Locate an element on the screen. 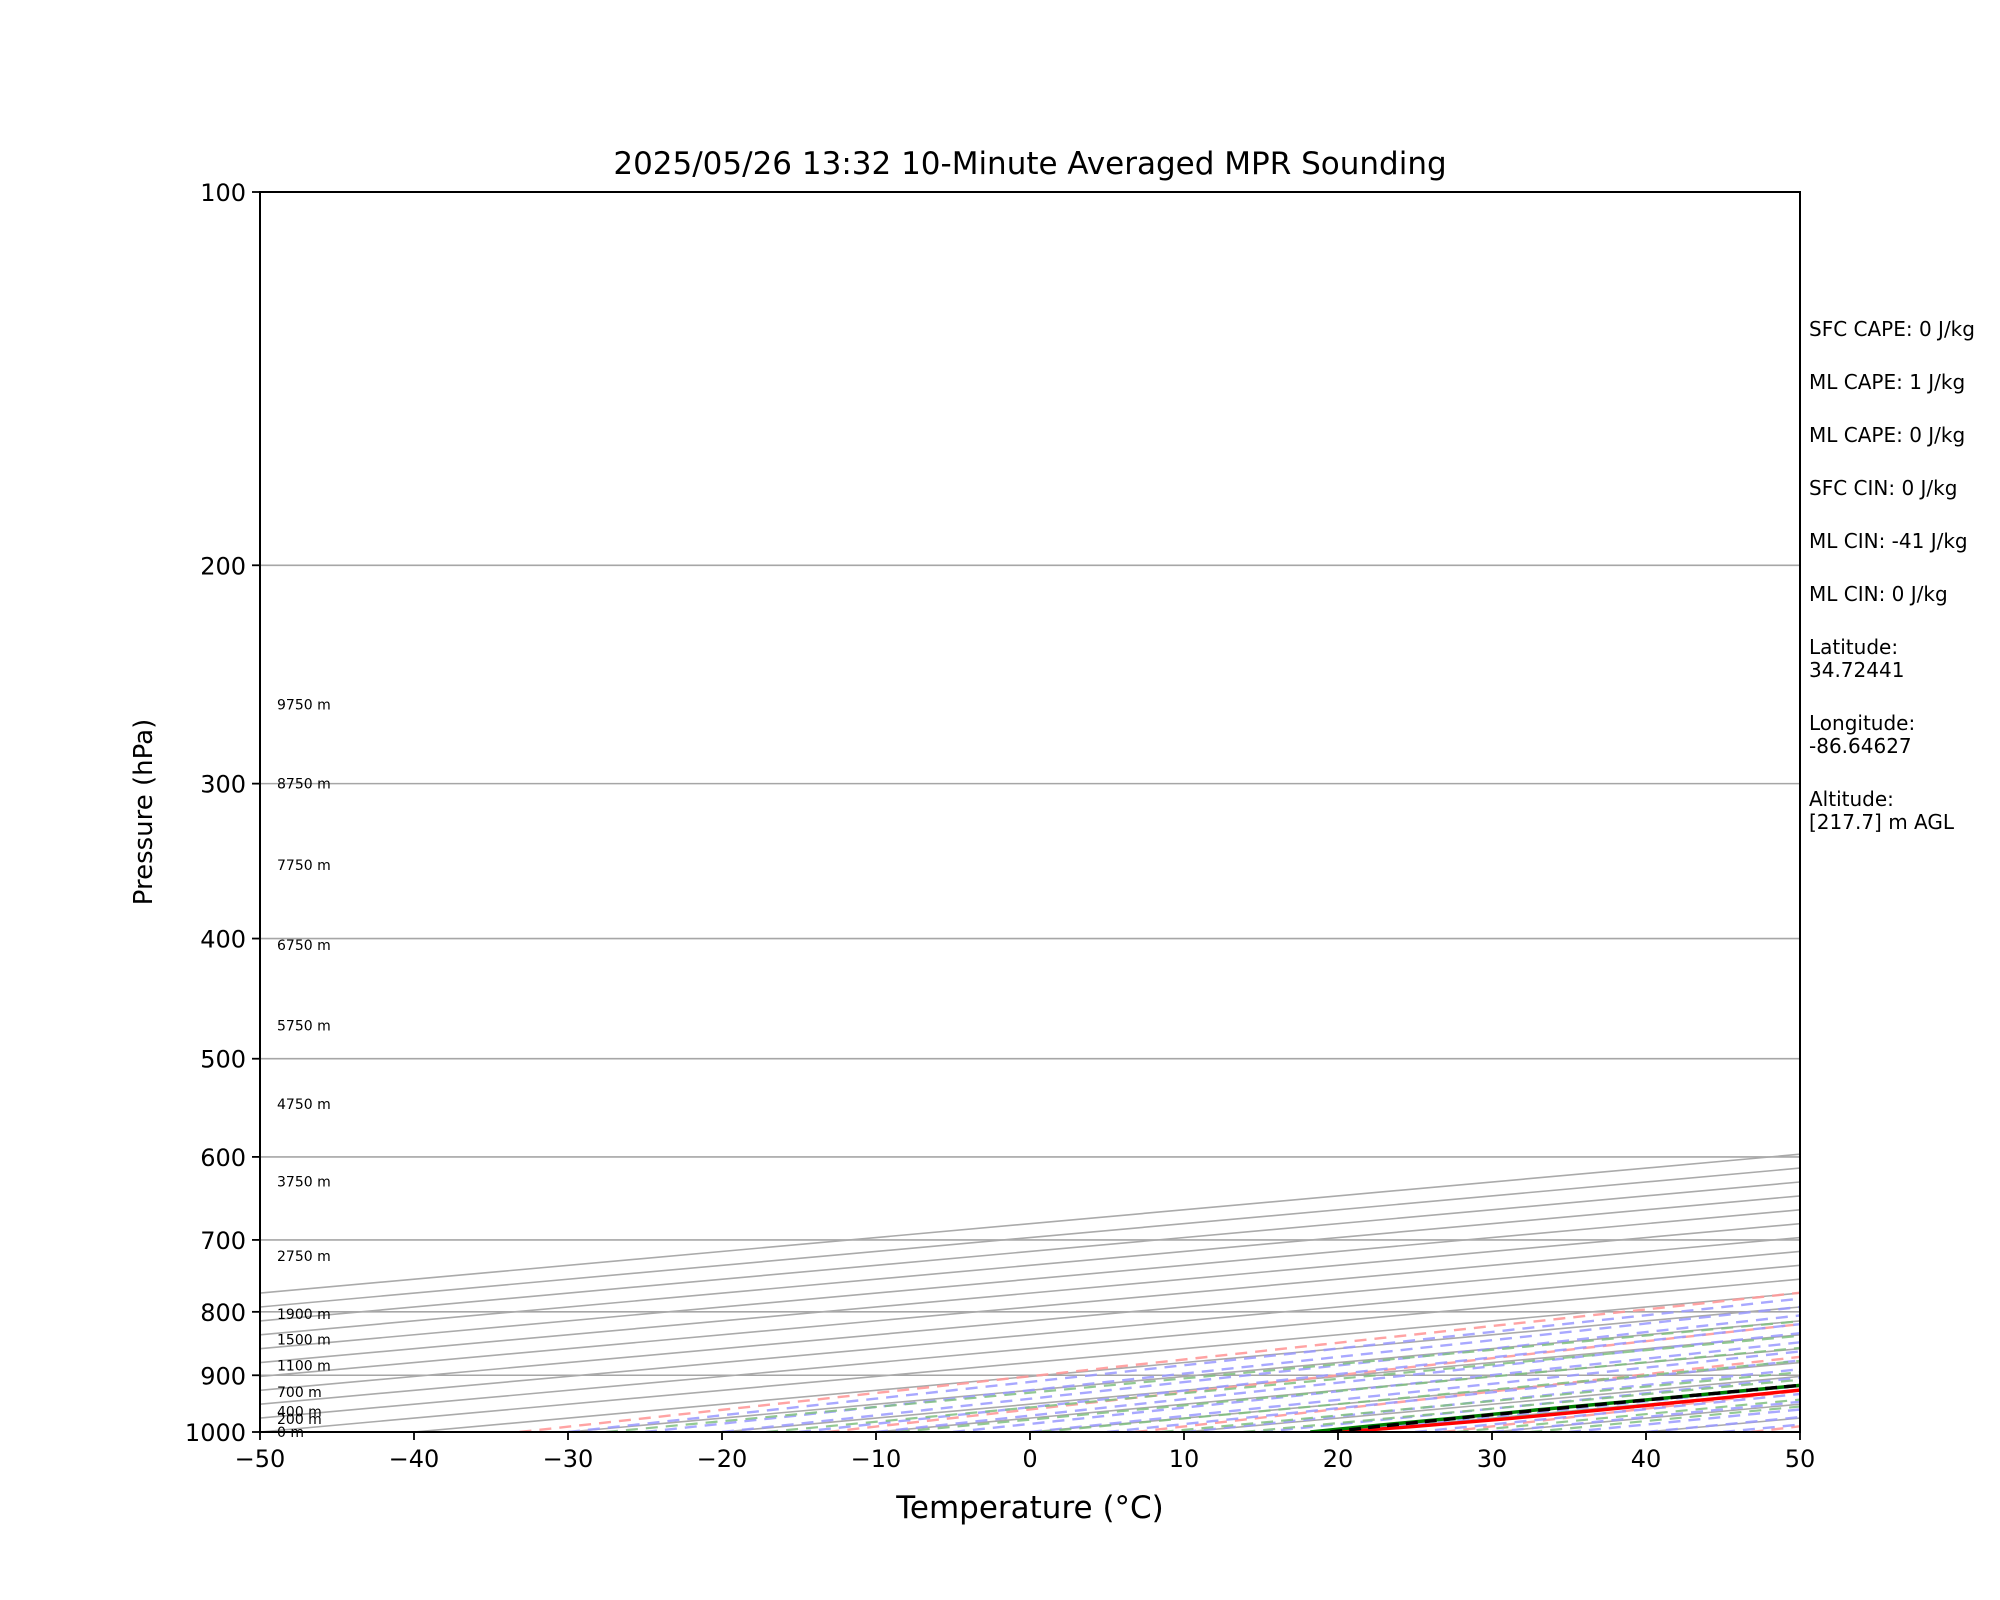  x-axis-label: Temperature (°C) is located at coordinates (1029, 1508).